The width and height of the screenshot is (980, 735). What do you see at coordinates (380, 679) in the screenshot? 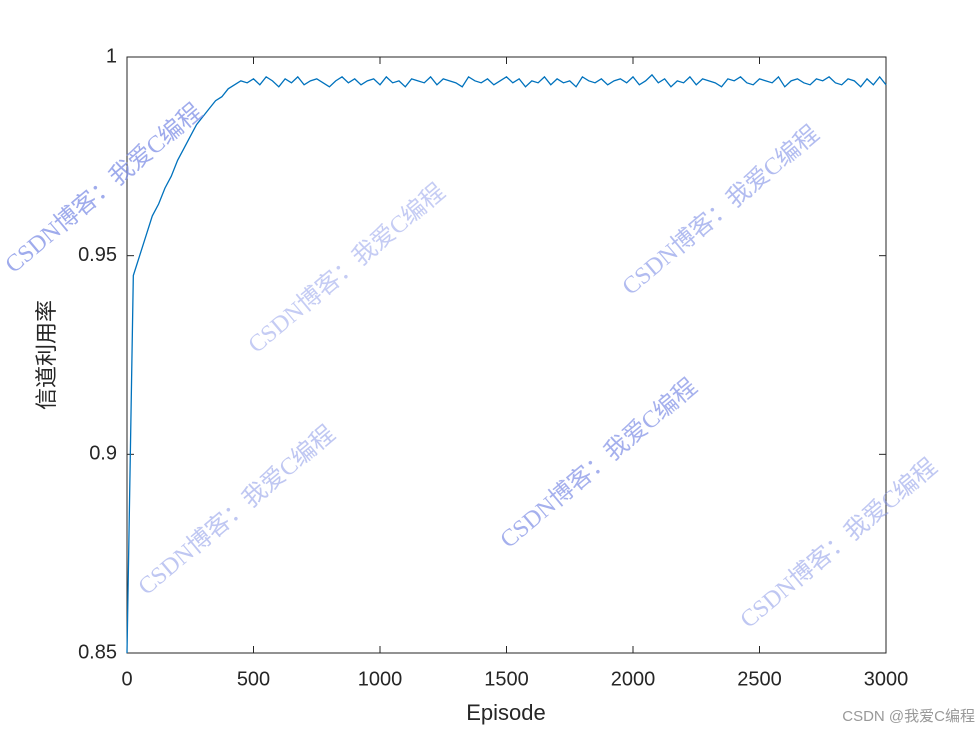
I see `x-tick-label: 1000` at bounding box center [380, 679].